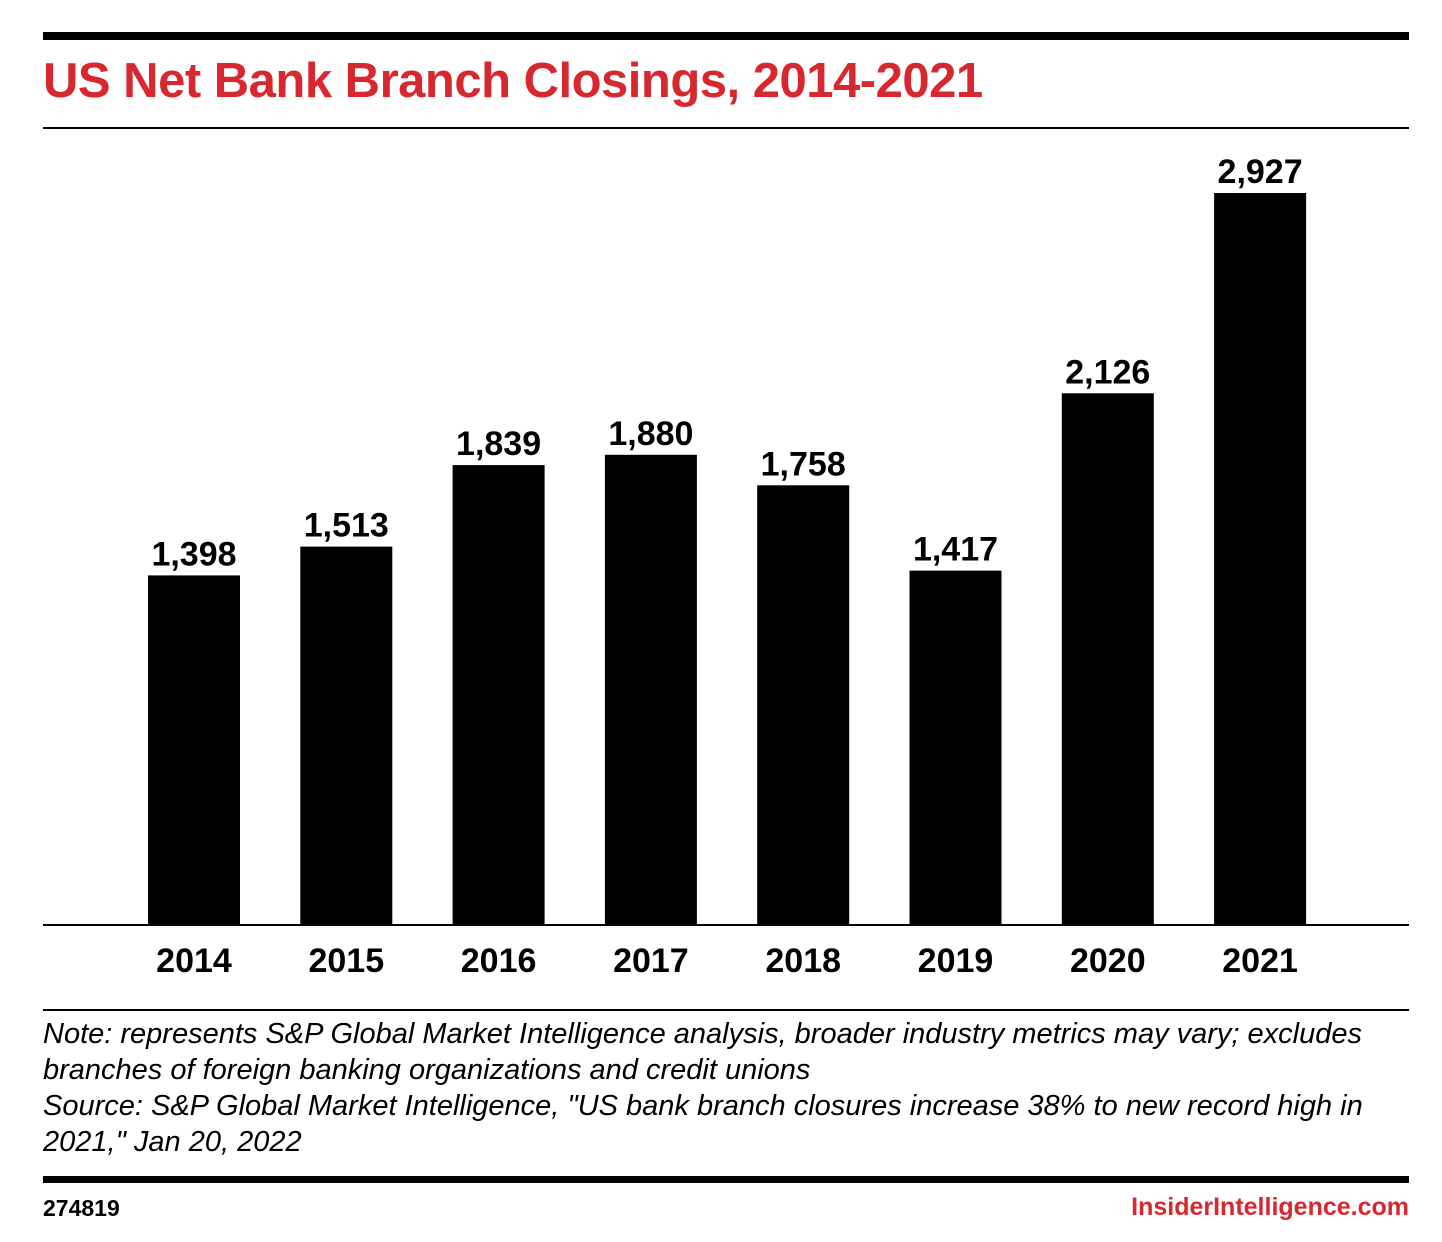 This screenshot has width=1442, height=1242. Describe the element at coordinates (1107, 659) in the screenshot. I see `bar-2020` at that location.